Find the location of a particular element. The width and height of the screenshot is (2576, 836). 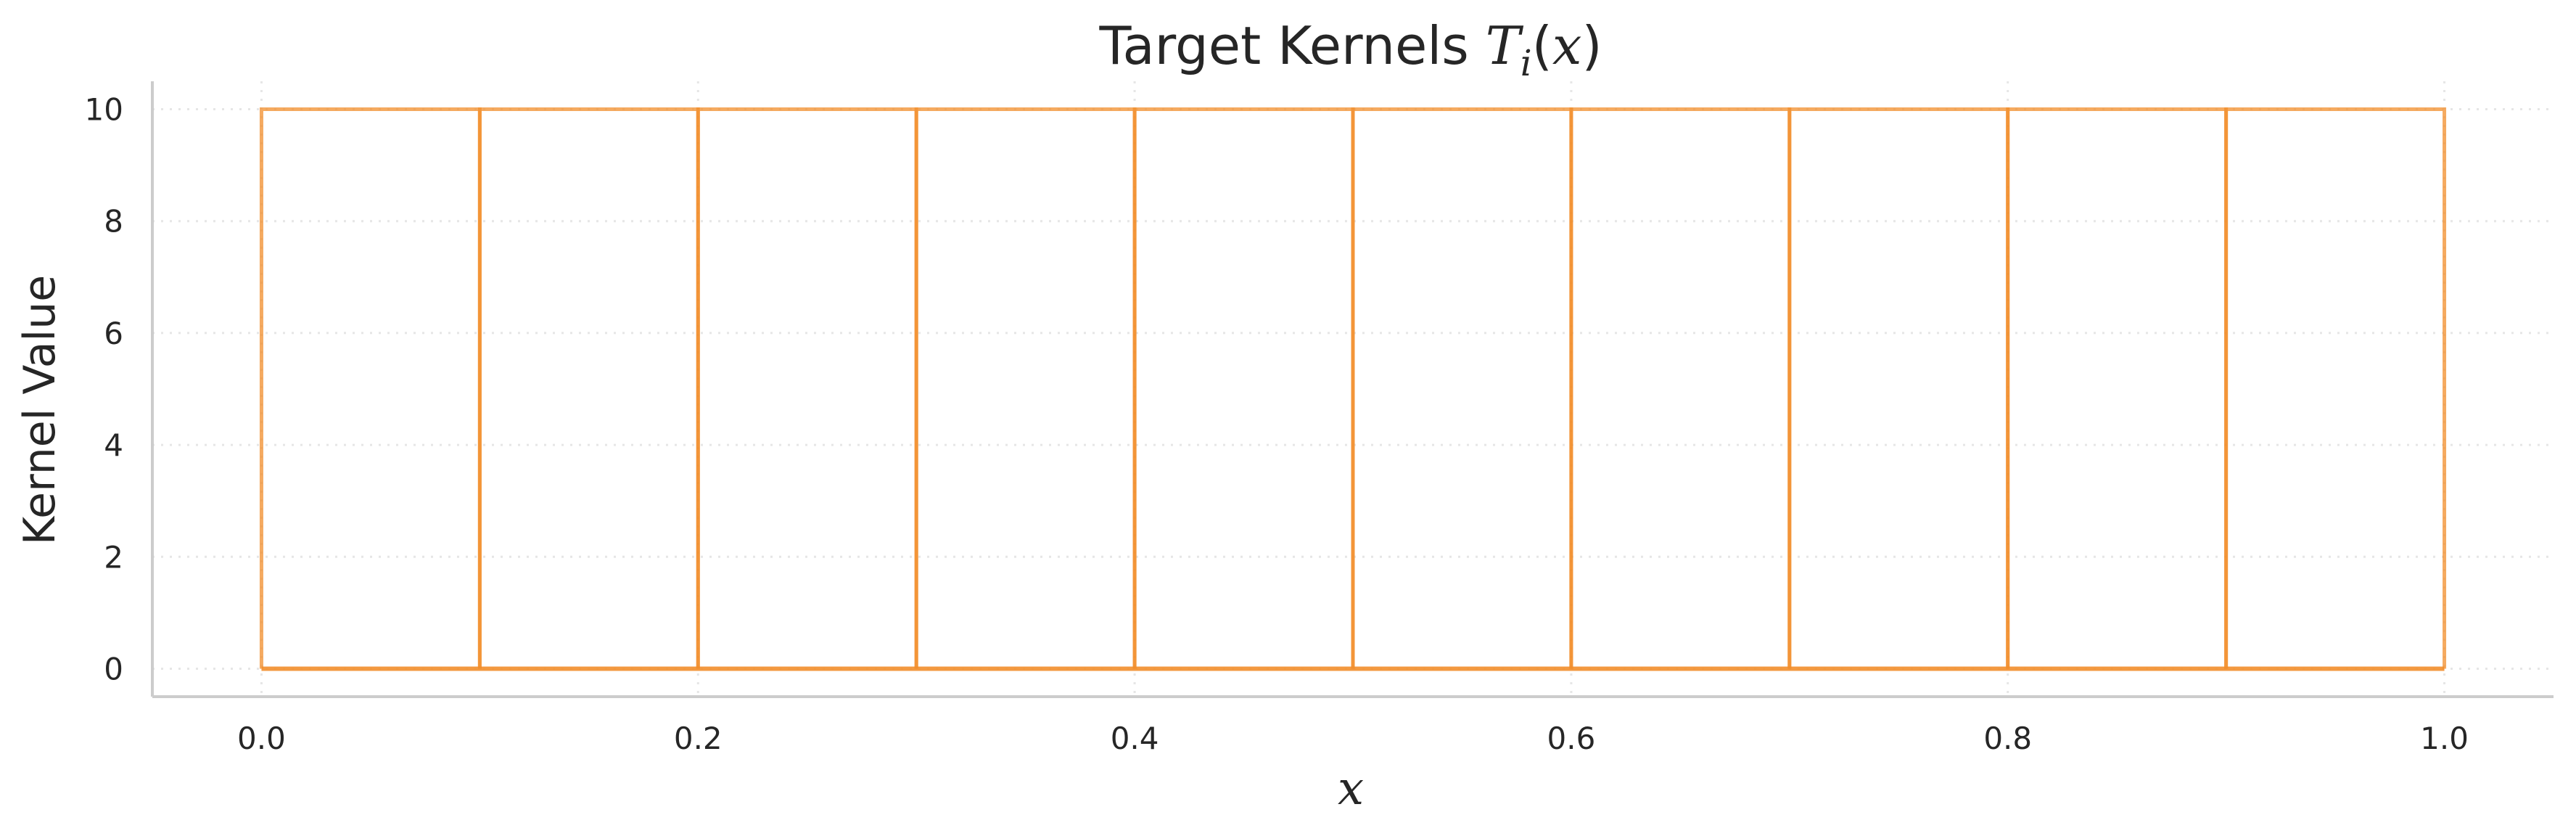

chart-title: Target Kernels Ti(x) is located at coordinates (1350, 49).